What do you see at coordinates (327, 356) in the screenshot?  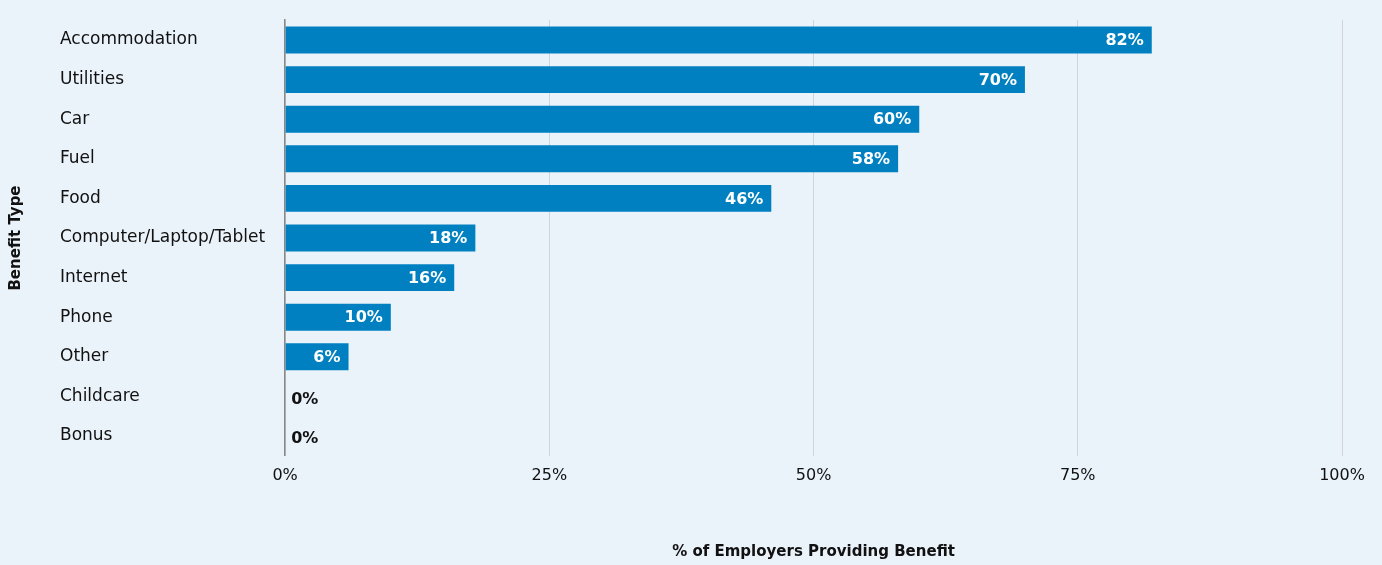 I see `data-label: 6%` at bounding box center [327, 356].